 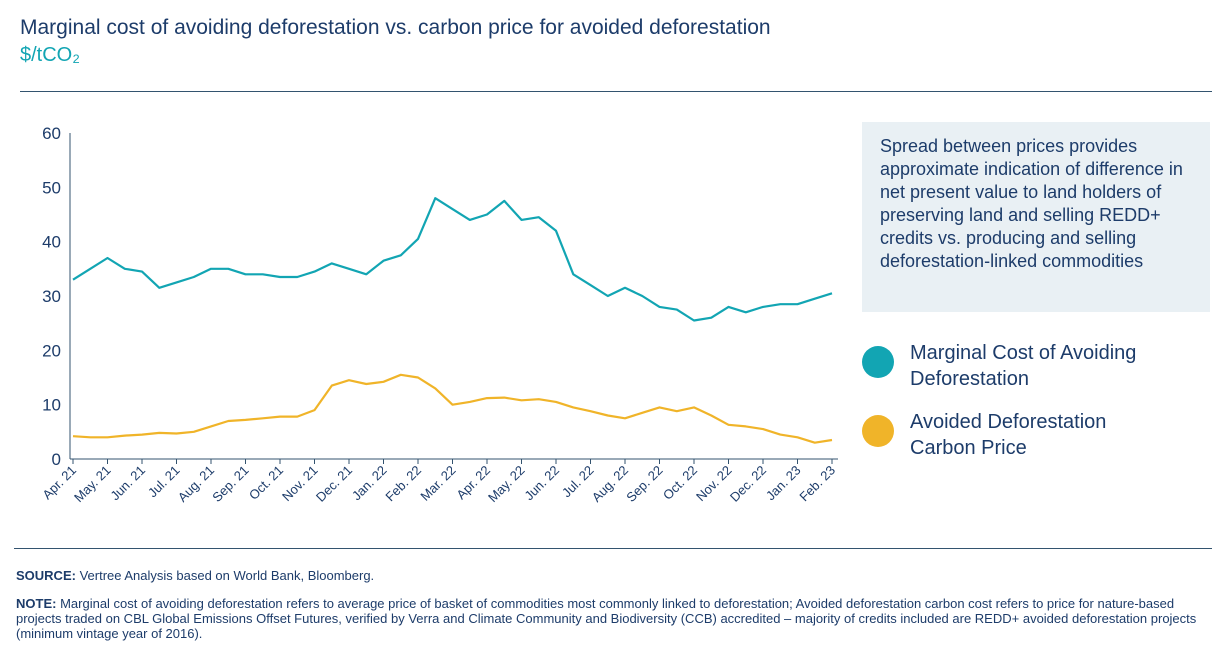 What do you see at coordinates (369, 483) in the screenshot?
I see `x-tick-label: Jan. 22` at bounding box center [369, 483].